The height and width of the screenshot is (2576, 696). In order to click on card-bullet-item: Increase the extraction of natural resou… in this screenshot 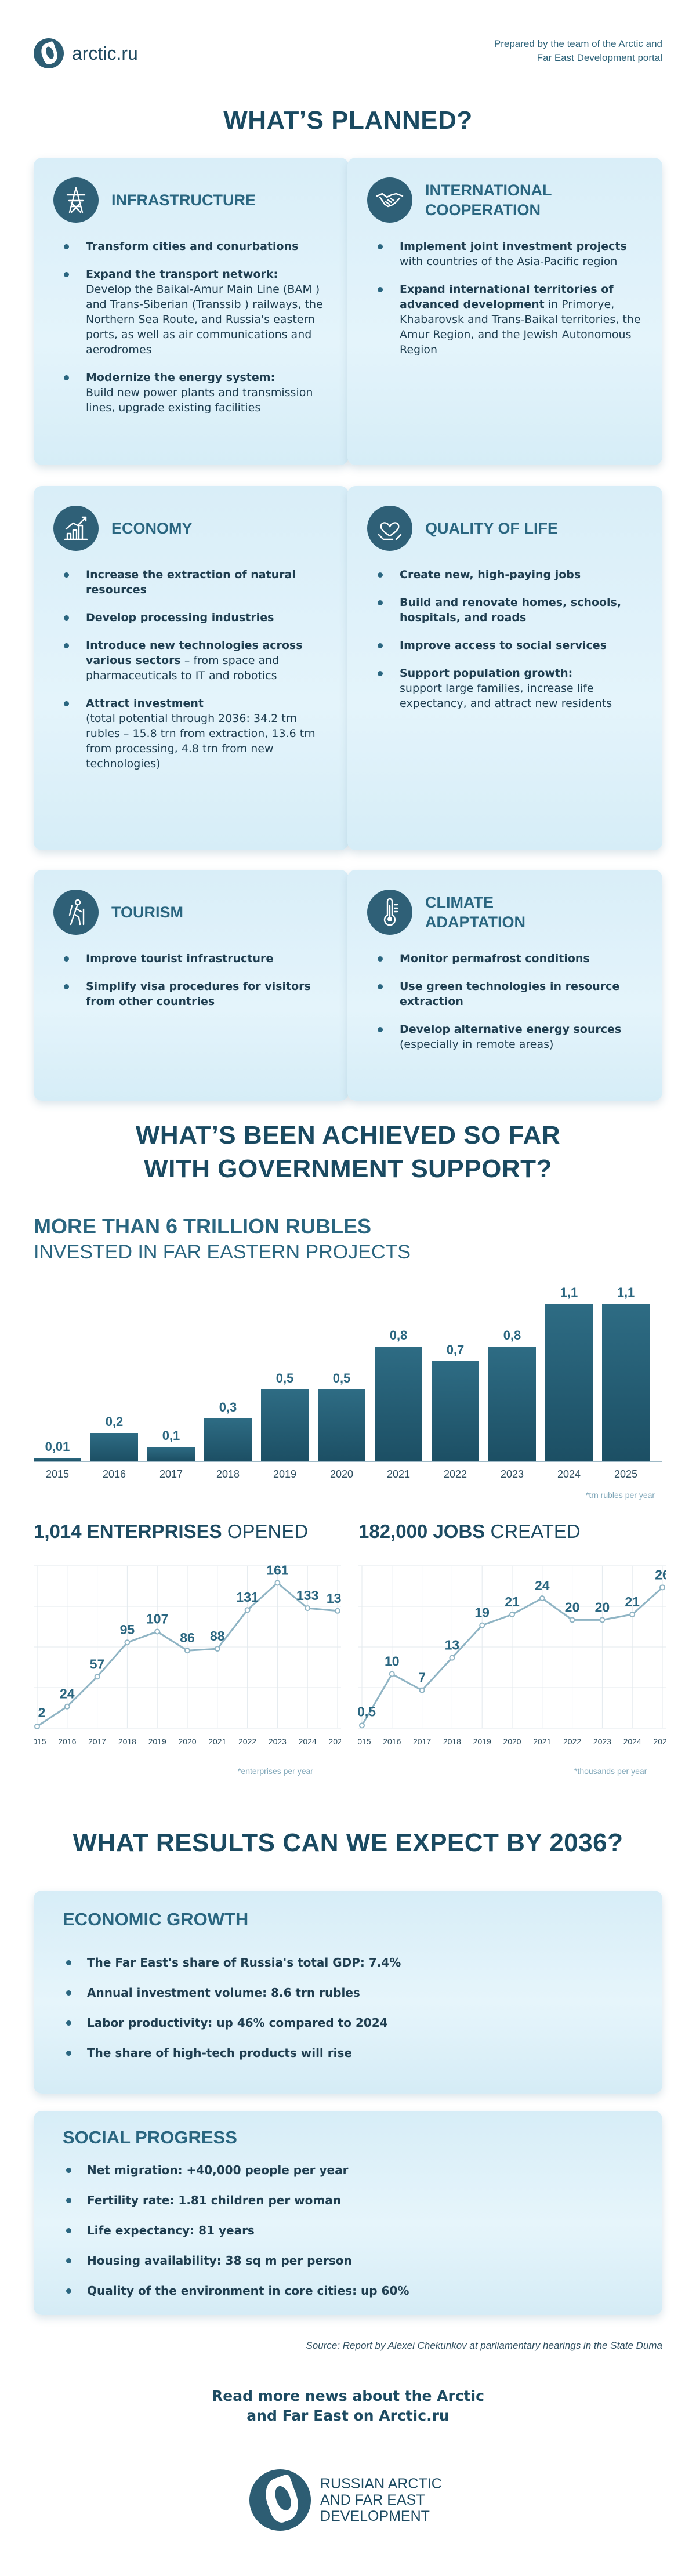, I will do `click(197, 582)`.